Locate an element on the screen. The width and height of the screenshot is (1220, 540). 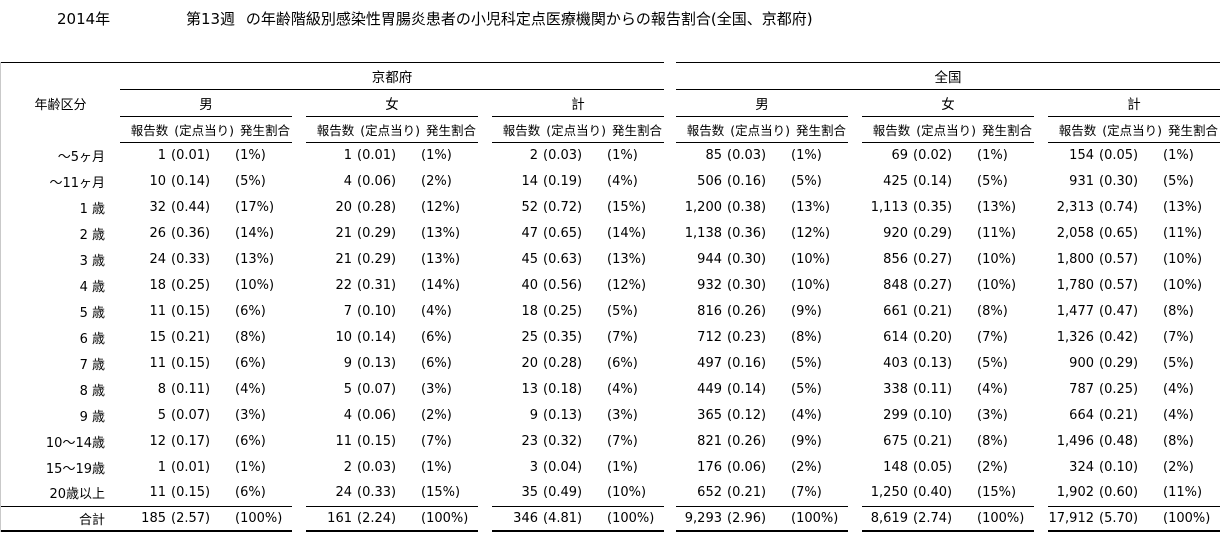
age-label: 3 歳 is located at coordinates (92, 262).